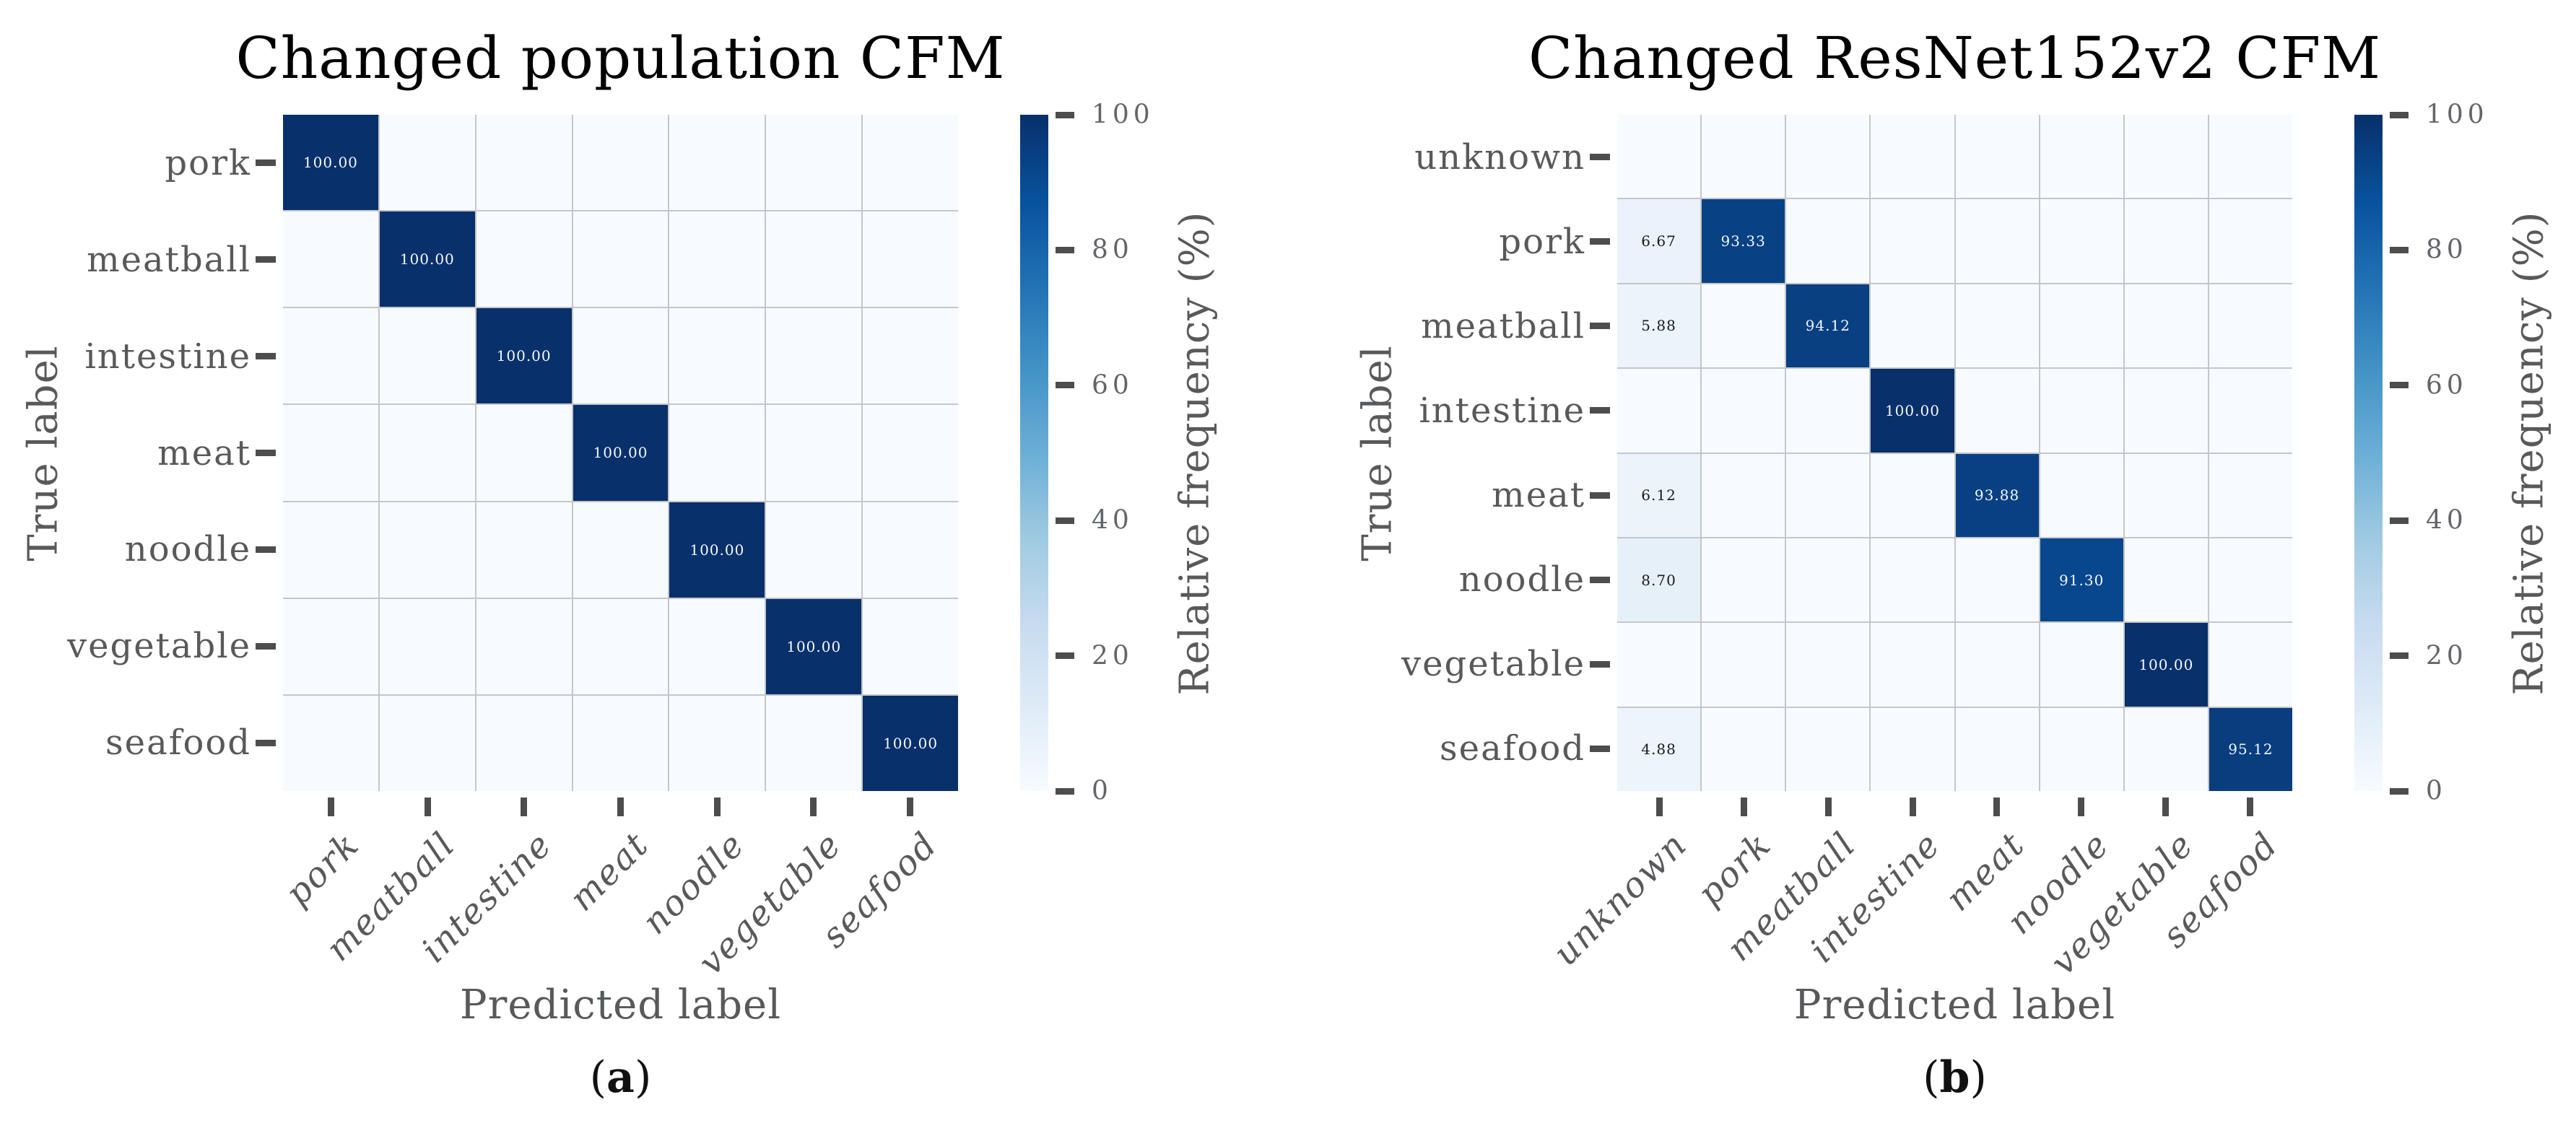  Describe the element at coordinates (158, 646) in the screenshot. I see `y-tick-label: vegetable` at that location.